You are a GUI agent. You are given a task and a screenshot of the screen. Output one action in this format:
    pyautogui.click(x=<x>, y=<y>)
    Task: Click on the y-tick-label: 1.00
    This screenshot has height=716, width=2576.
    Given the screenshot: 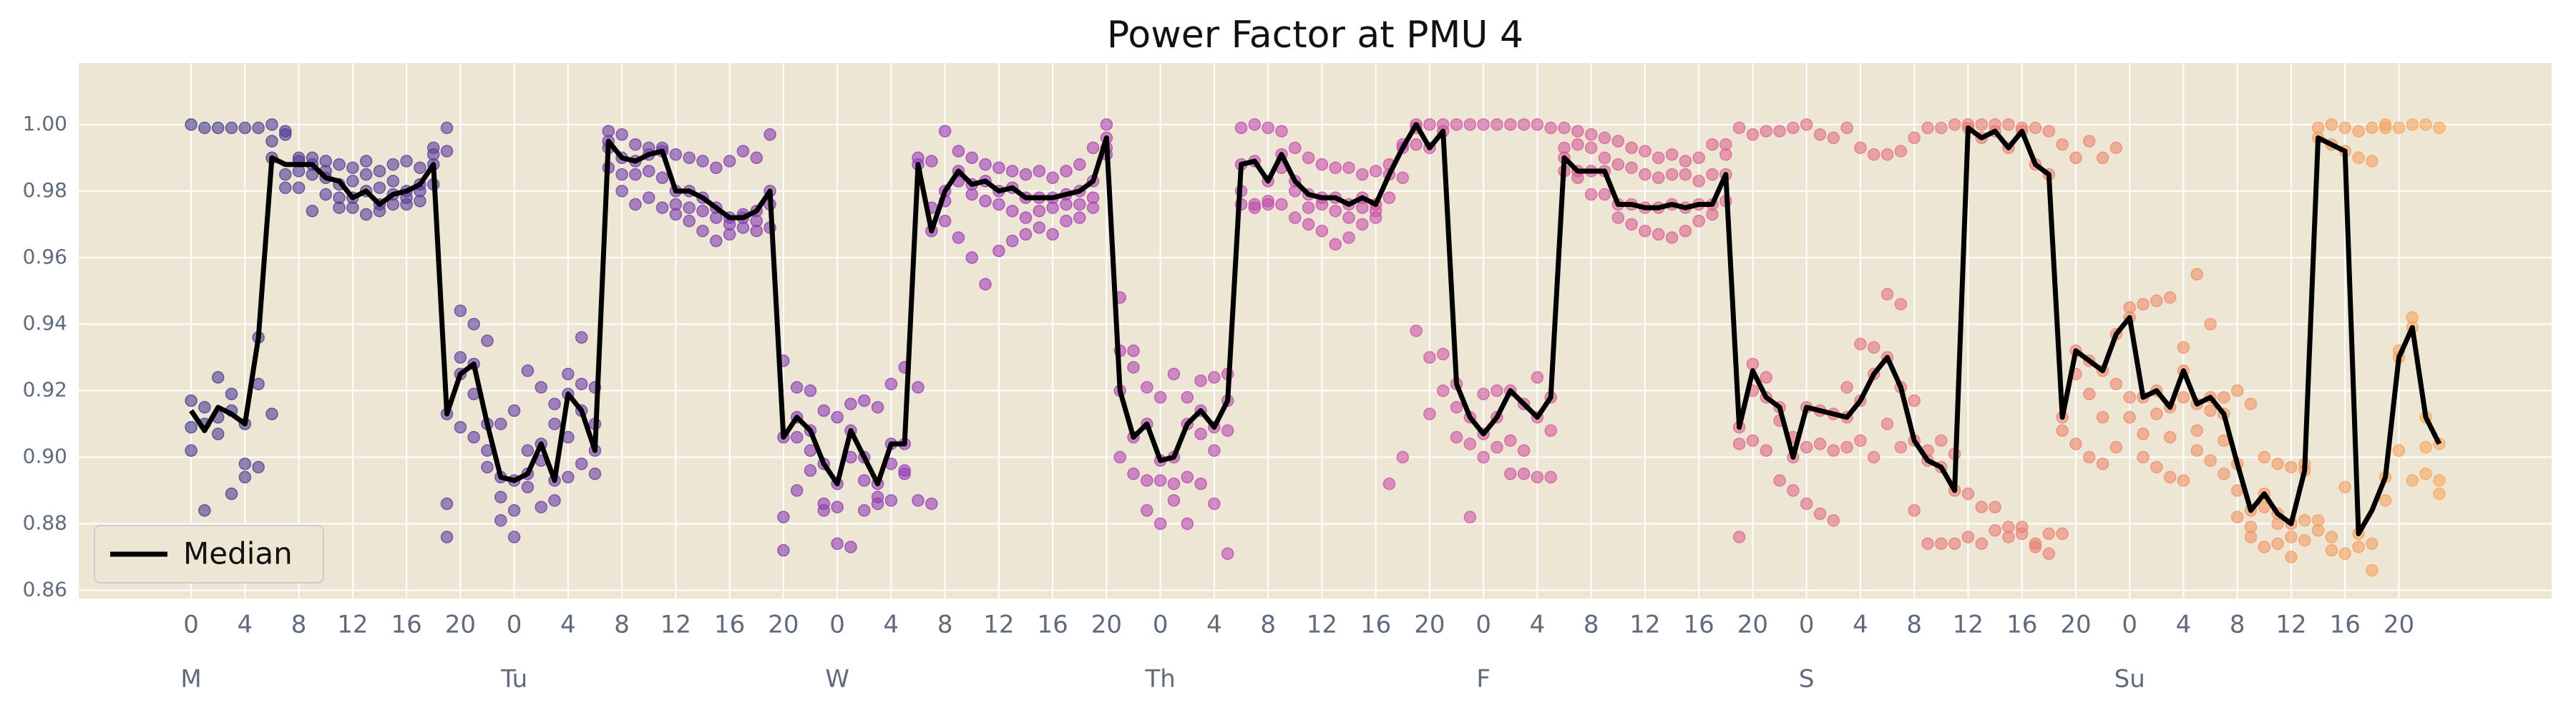 What is the action you would take?
    pyautogui.click(x=45, y=123)
    